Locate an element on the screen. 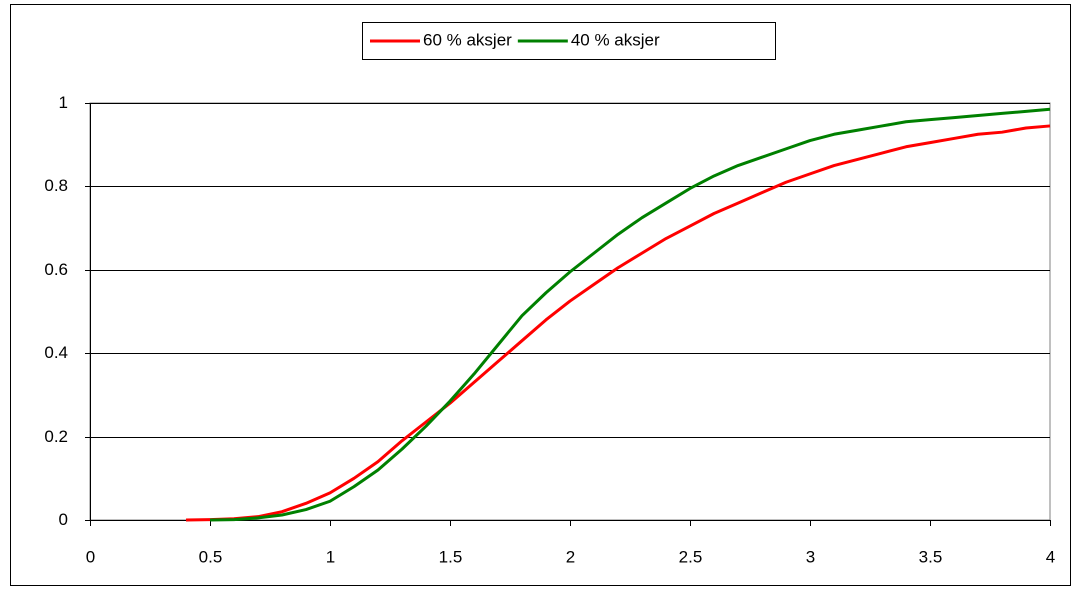 This screenshot has height=590, width=1077. legend: 60 % aksjer 40 % aksjer is located at coordinates (569, 41).